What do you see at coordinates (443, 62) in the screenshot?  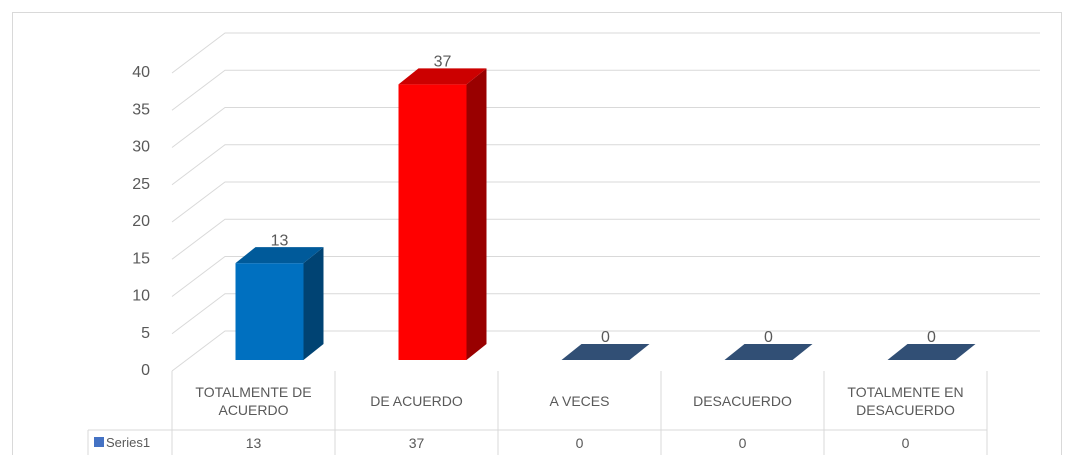 I see `data-label: 37` at bounding box center [443, 62].